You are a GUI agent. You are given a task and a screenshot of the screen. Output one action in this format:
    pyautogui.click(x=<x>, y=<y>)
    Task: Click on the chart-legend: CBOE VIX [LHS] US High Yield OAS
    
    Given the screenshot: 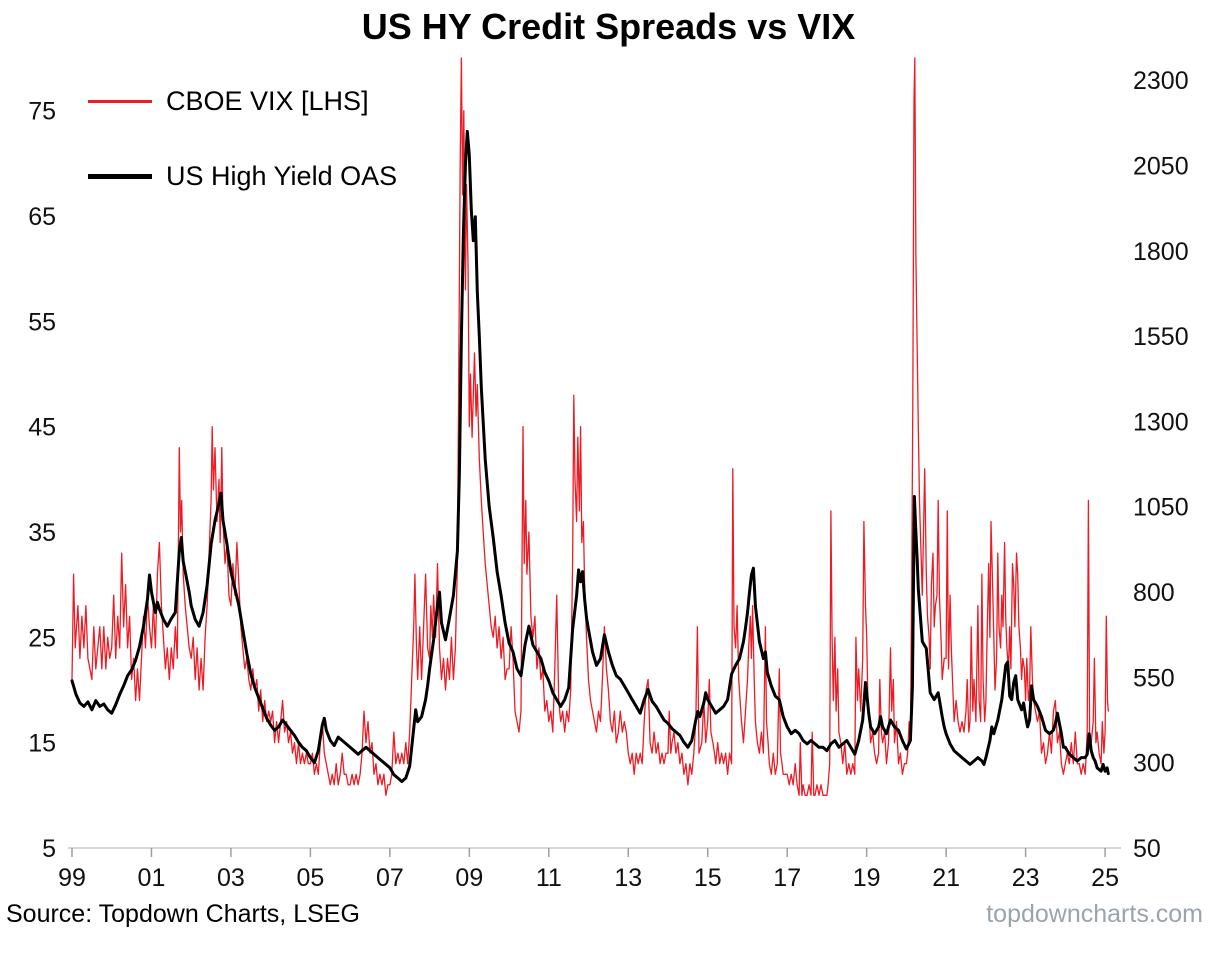 What is the action you would take?
    pyautogui.click(x=242, y=161)
    